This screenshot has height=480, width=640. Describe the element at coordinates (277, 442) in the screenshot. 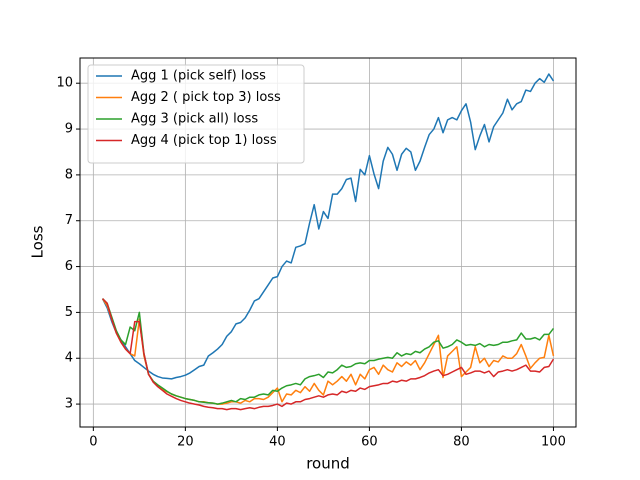

I see `x-tick-label: 40` at that location.